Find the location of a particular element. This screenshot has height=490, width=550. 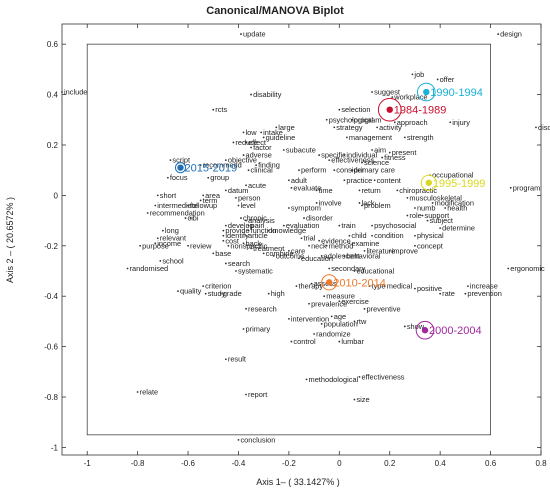

word-label: occupational is located at coordinates (453, 175).